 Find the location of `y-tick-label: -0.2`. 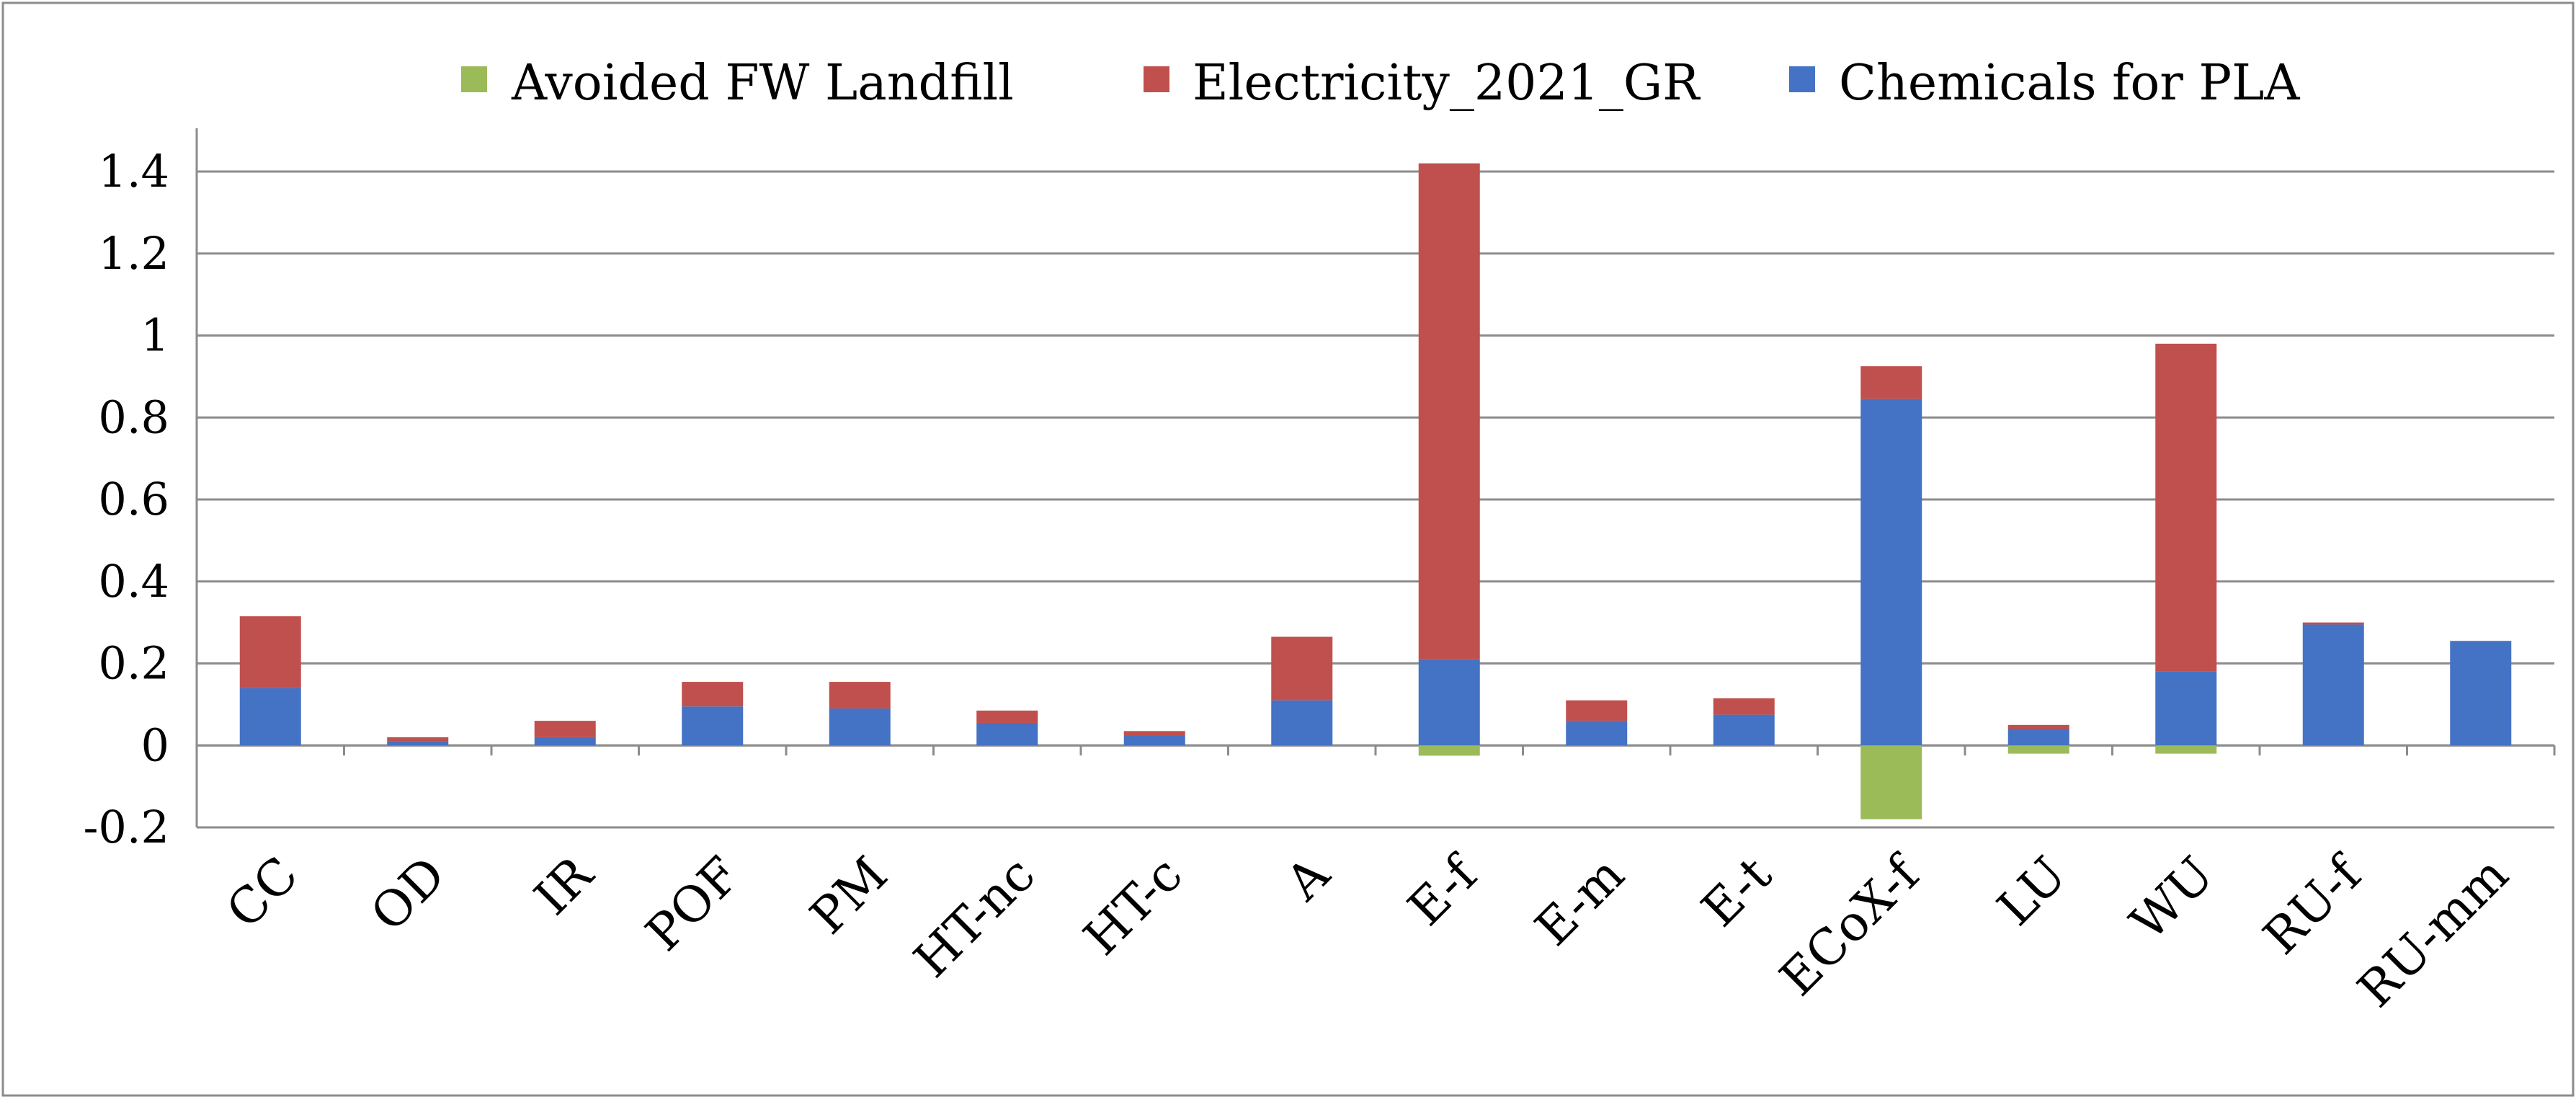

y-tick-label: -0.2 is located at coordinates (126, 827).